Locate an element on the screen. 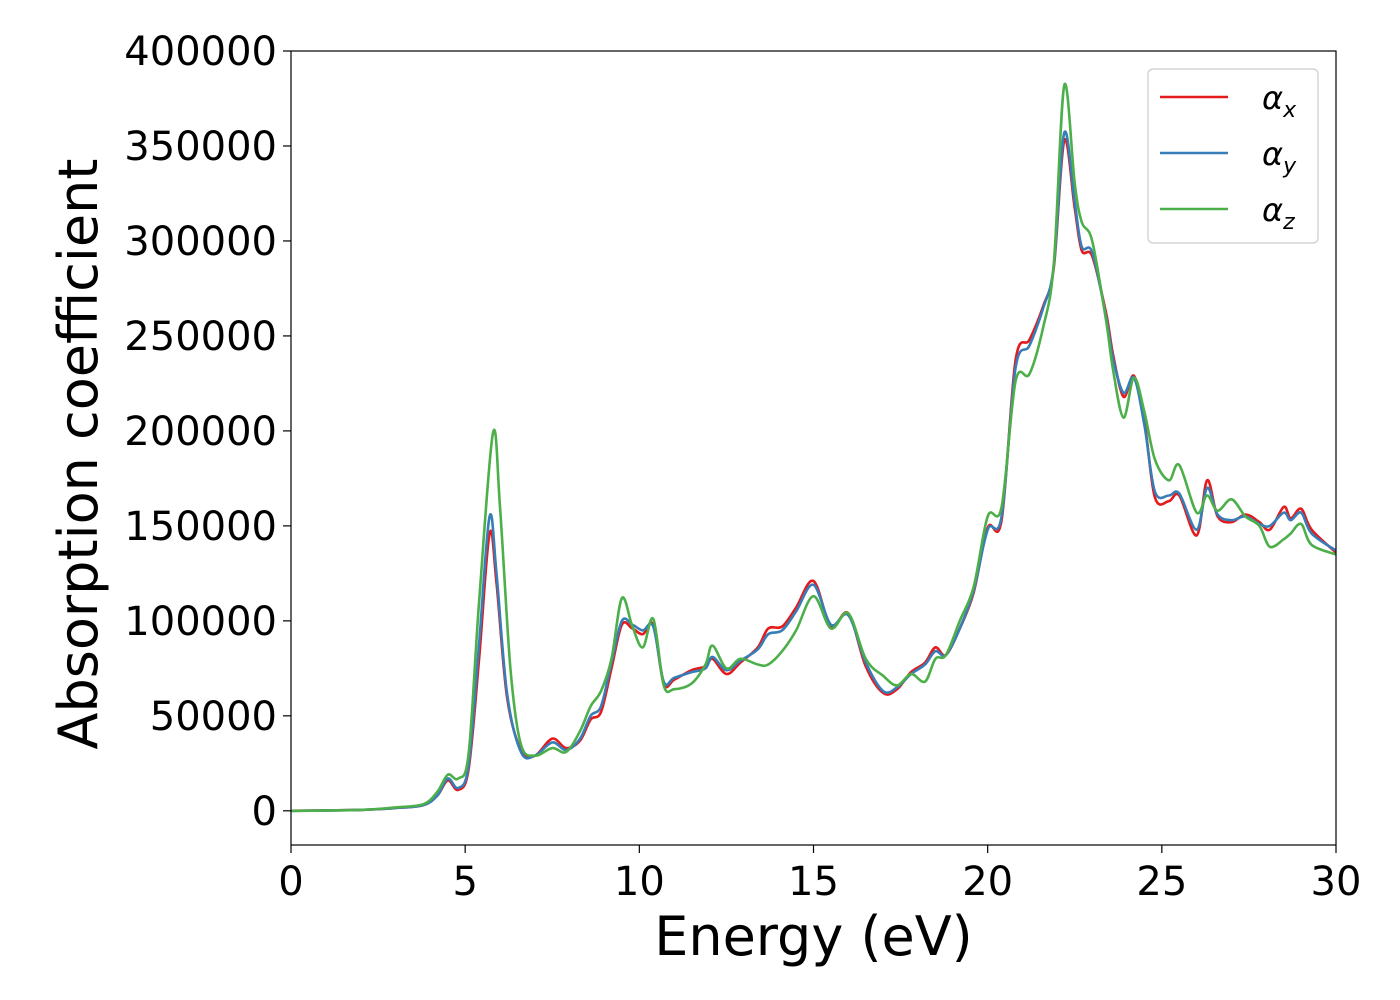  x-tick-label: 0 is located at coordinates (290, 882).